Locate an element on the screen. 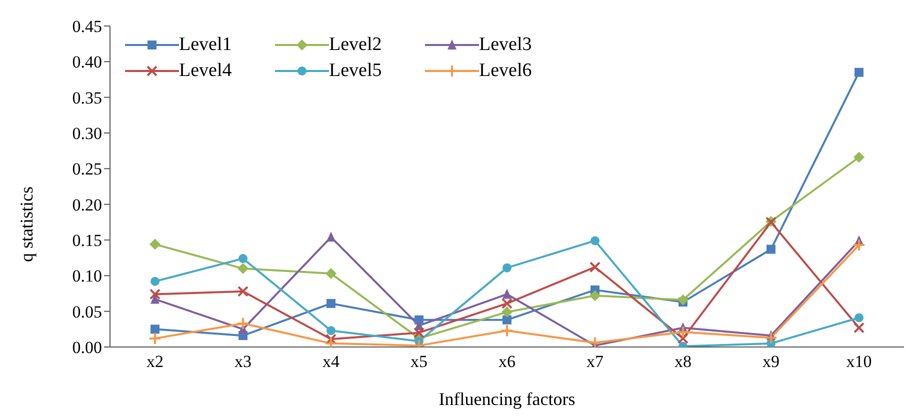 This screenshot has height=419, width=920. y-tick-label: 0.30 is located at coordinates (87, 134).